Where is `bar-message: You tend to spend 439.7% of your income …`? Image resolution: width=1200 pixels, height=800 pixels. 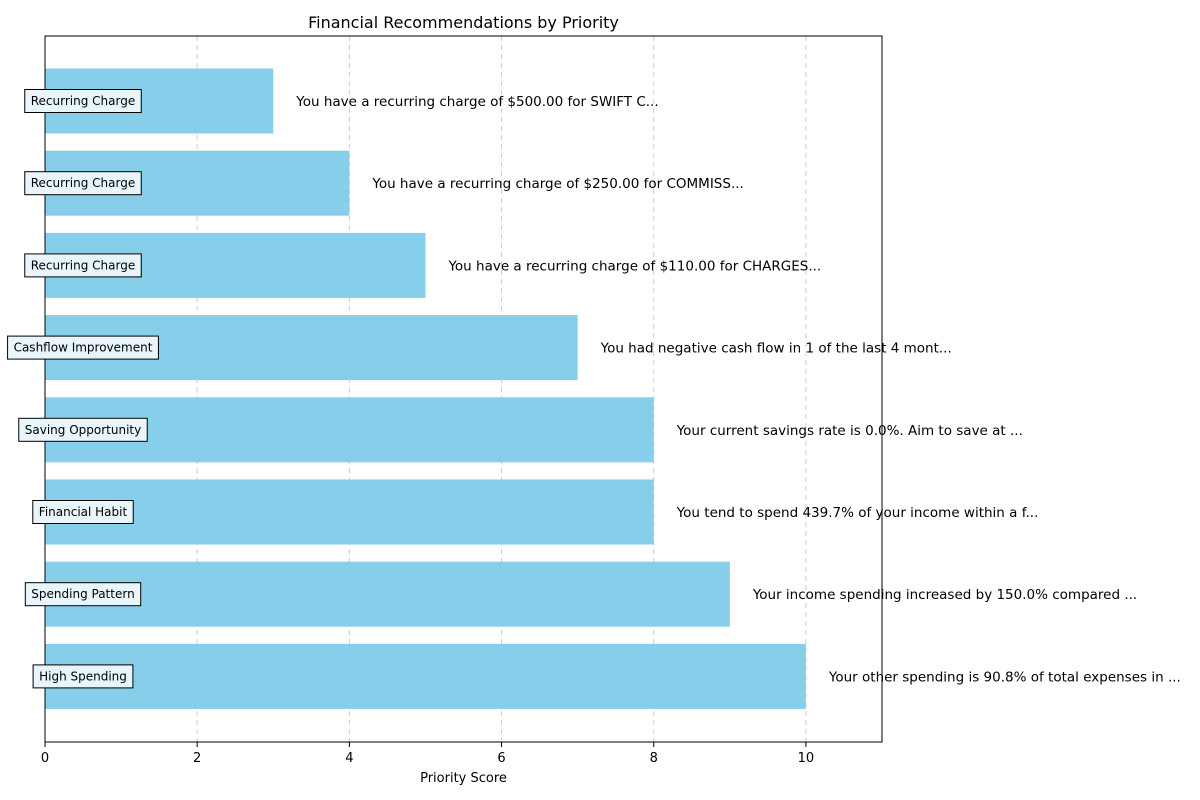
bar-message: You tend to spend 439.7% of your income … is located at coordinates (857, 513).